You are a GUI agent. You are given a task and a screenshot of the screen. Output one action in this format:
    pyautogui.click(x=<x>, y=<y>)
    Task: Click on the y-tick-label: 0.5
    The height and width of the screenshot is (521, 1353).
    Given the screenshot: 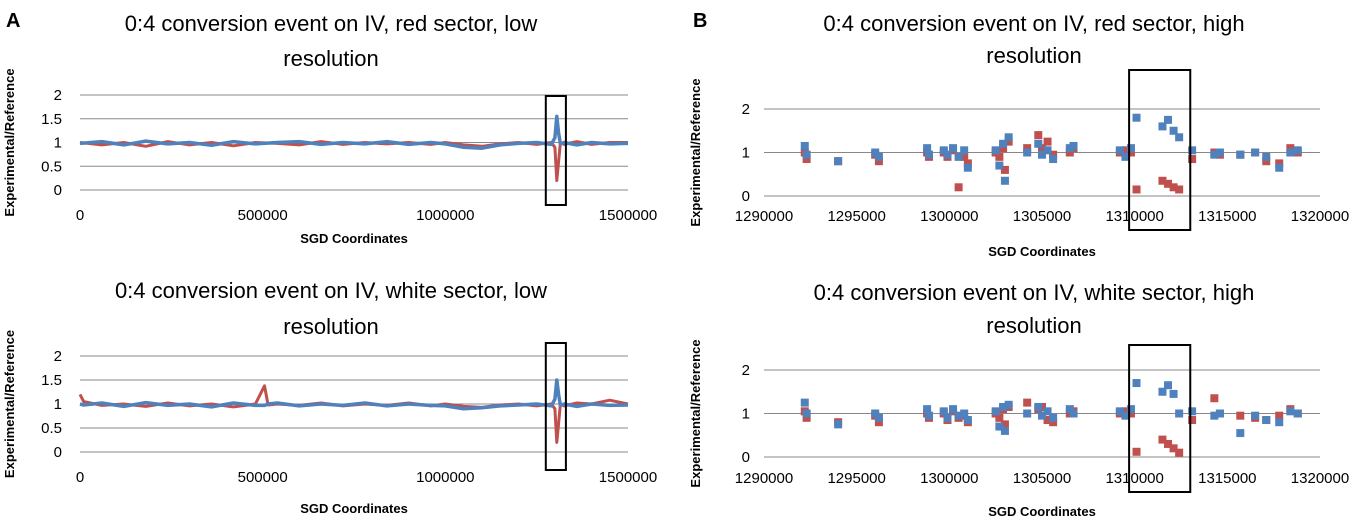 What is the action you would take?
    pyautogui.click(x=51, y=428)
    